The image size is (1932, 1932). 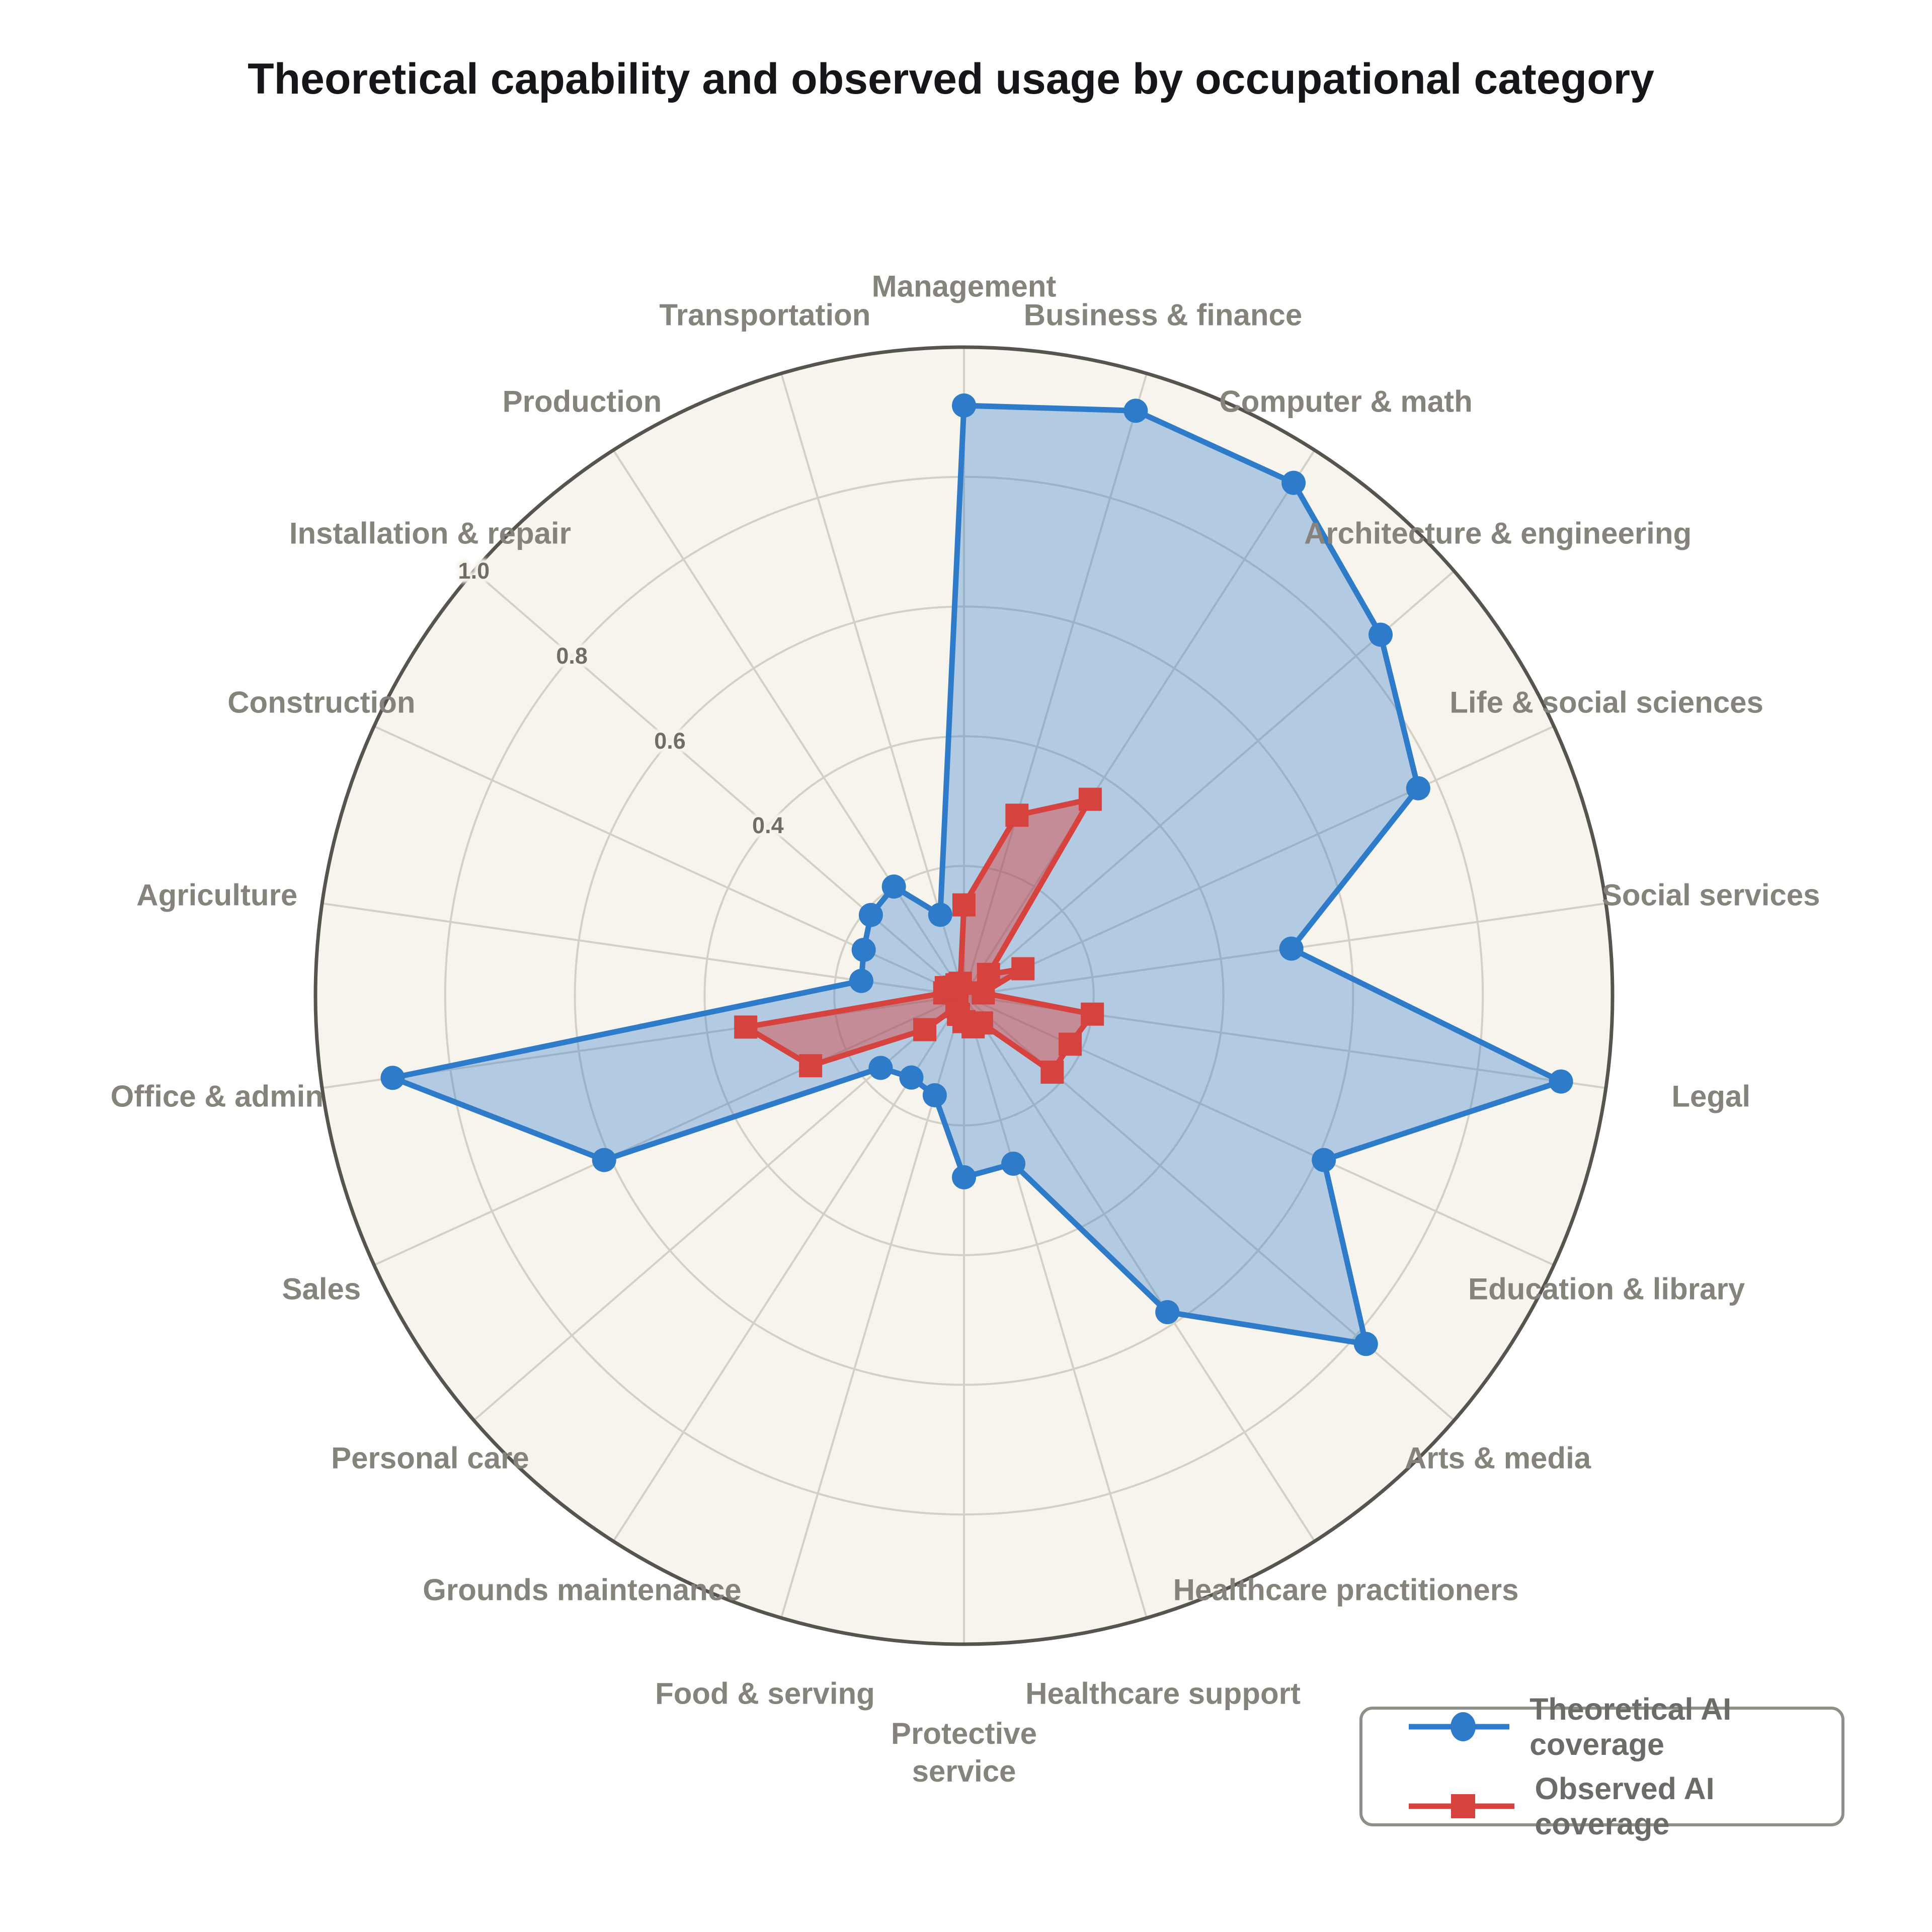 What do you see at coordinates (1631, 1726) in the screenshot?
I see `legend-label-theoretical: Theoretical AI coverage` at bounding box center [1631, 1726].